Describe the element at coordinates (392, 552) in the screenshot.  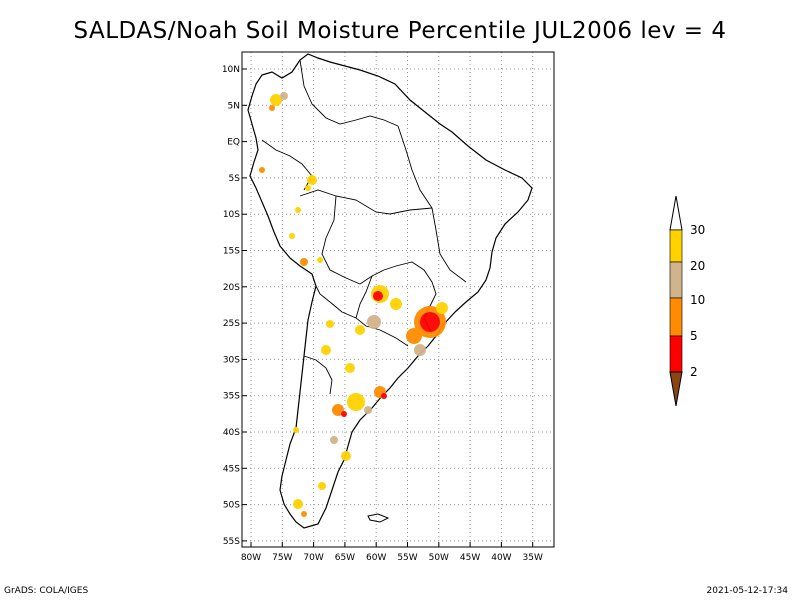
I see `longitude-ticks: 80W 75W 70W 65W 60W 55W 50W 45W 40W 35W` at that location.